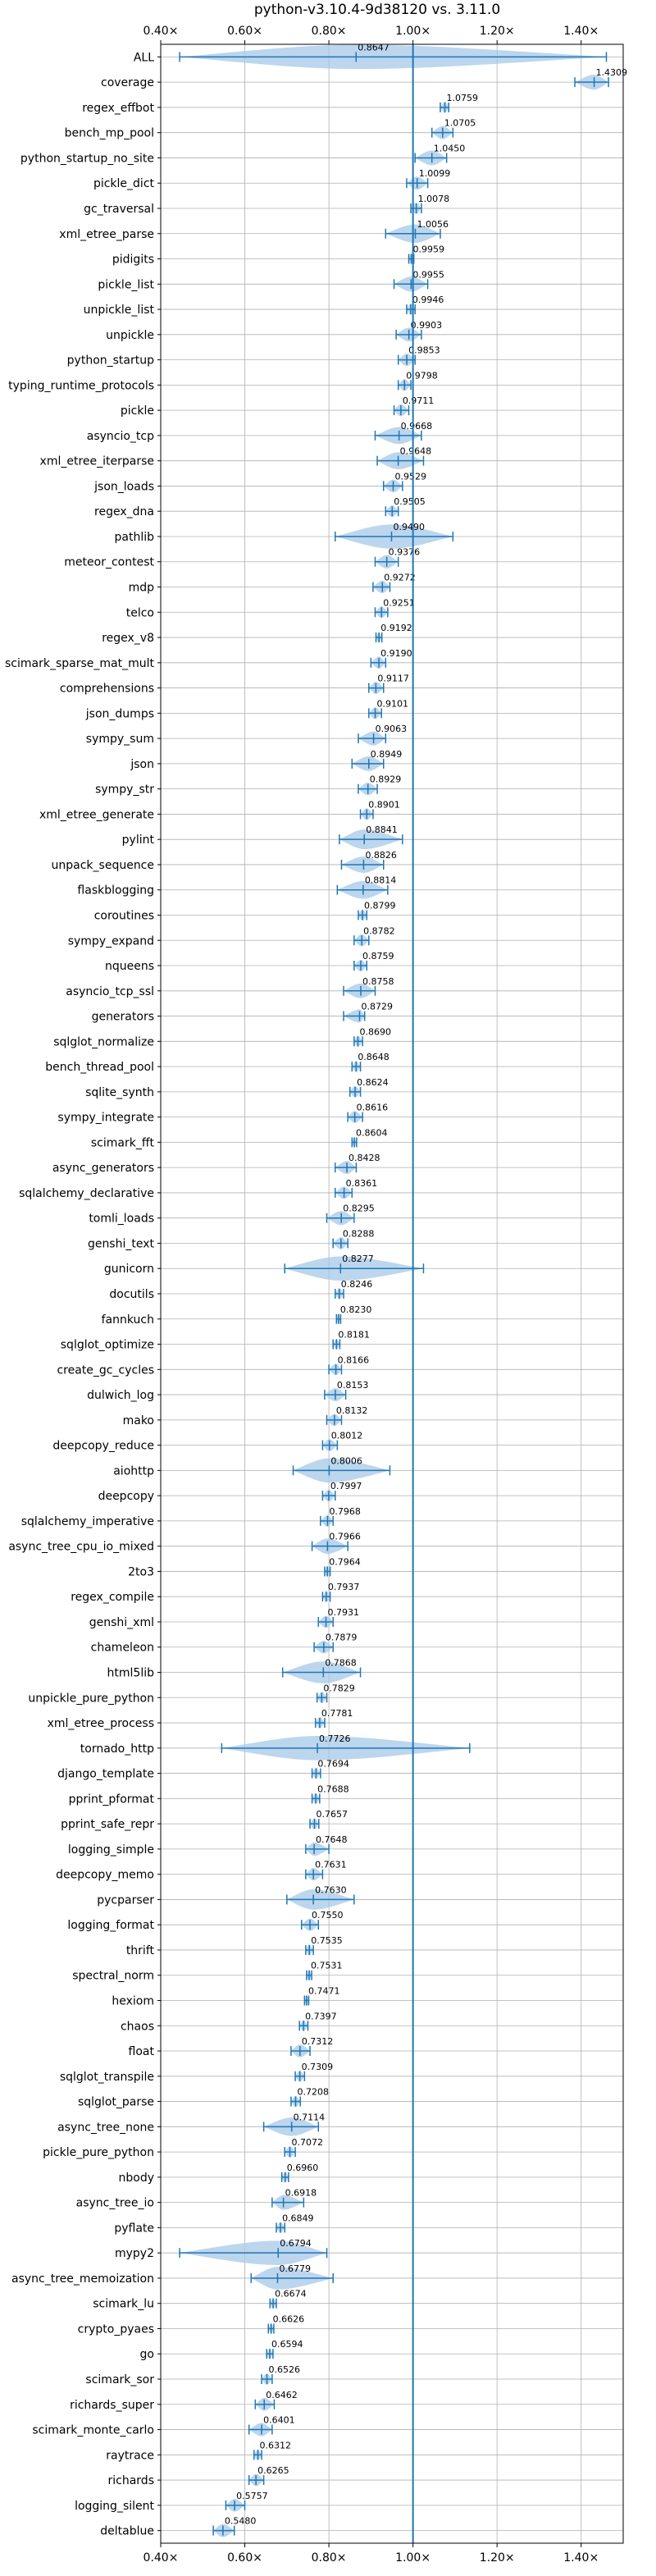 This screenshot has height=2576, width=656. Describe the element at coordinates (346, 1486) in the screenshot. I see `value-label: 0.7997` at that location.